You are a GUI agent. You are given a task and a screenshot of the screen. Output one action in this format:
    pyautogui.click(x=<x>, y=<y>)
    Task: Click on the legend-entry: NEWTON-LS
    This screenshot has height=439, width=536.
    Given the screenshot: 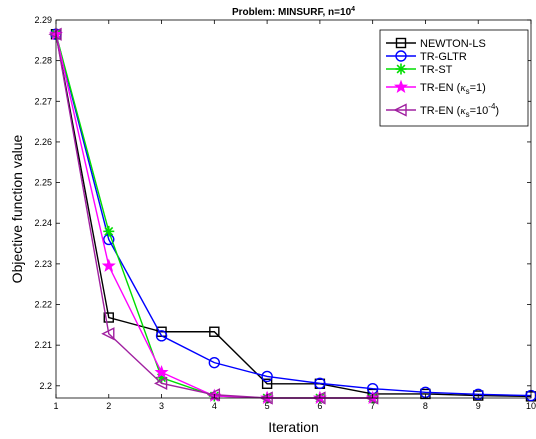 What is the action you would take?
    pyautogui.click(x=436, y=43)
    